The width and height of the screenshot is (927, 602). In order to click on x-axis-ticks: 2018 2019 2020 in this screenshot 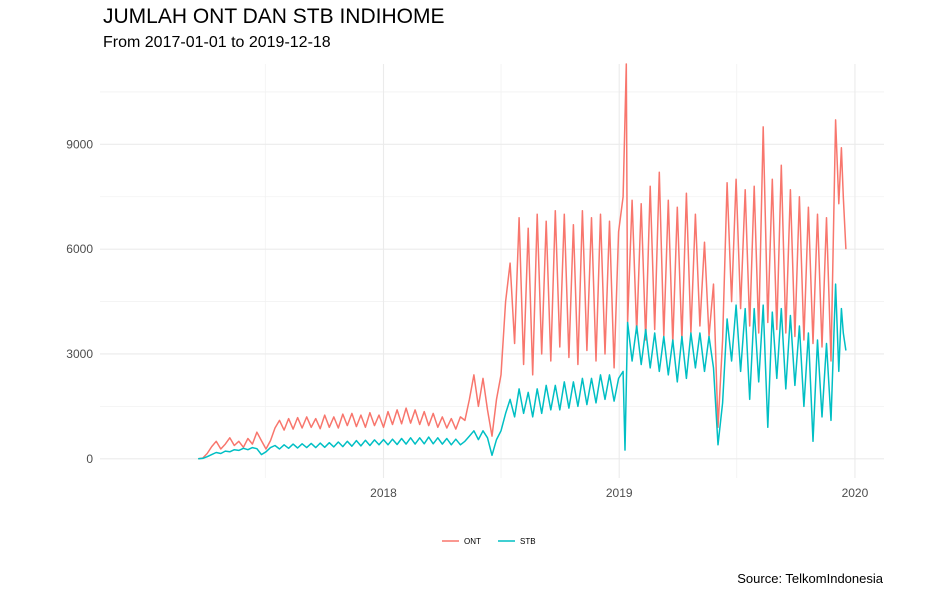, I will do `click(619, 493)`.